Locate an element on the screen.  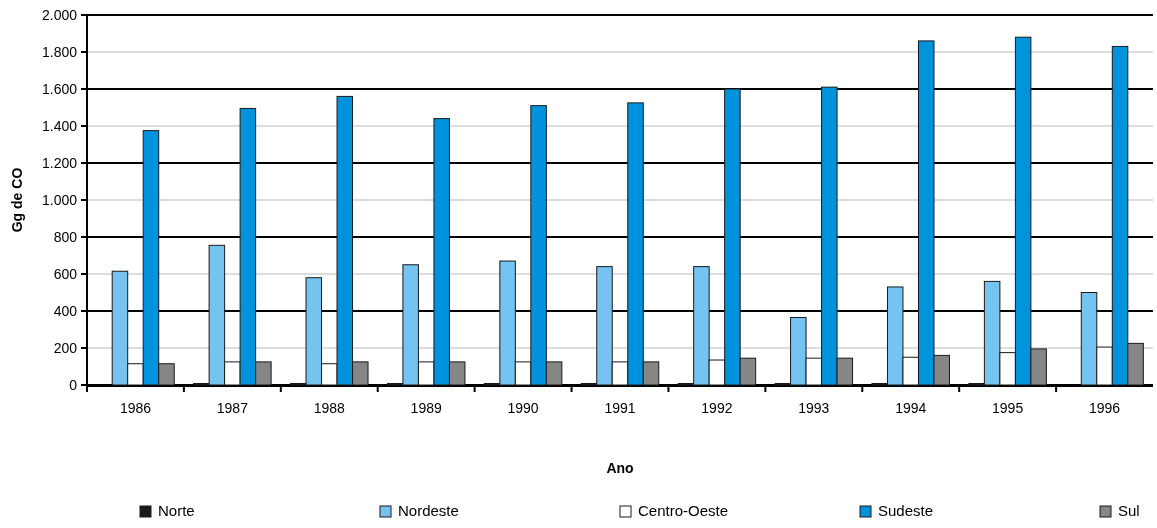
x-tick-label: 1994 is located at coordinates (911, 408).